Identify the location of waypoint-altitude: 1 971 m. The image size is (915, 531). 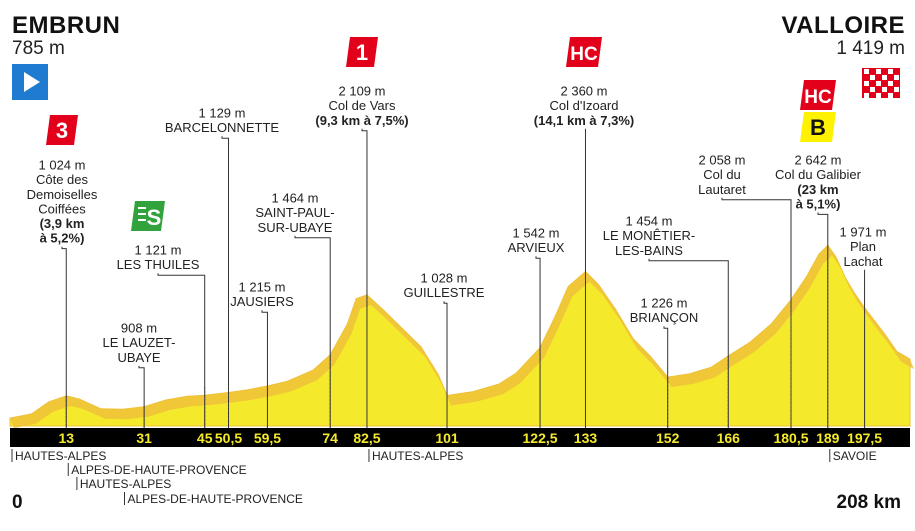
(863, 232).